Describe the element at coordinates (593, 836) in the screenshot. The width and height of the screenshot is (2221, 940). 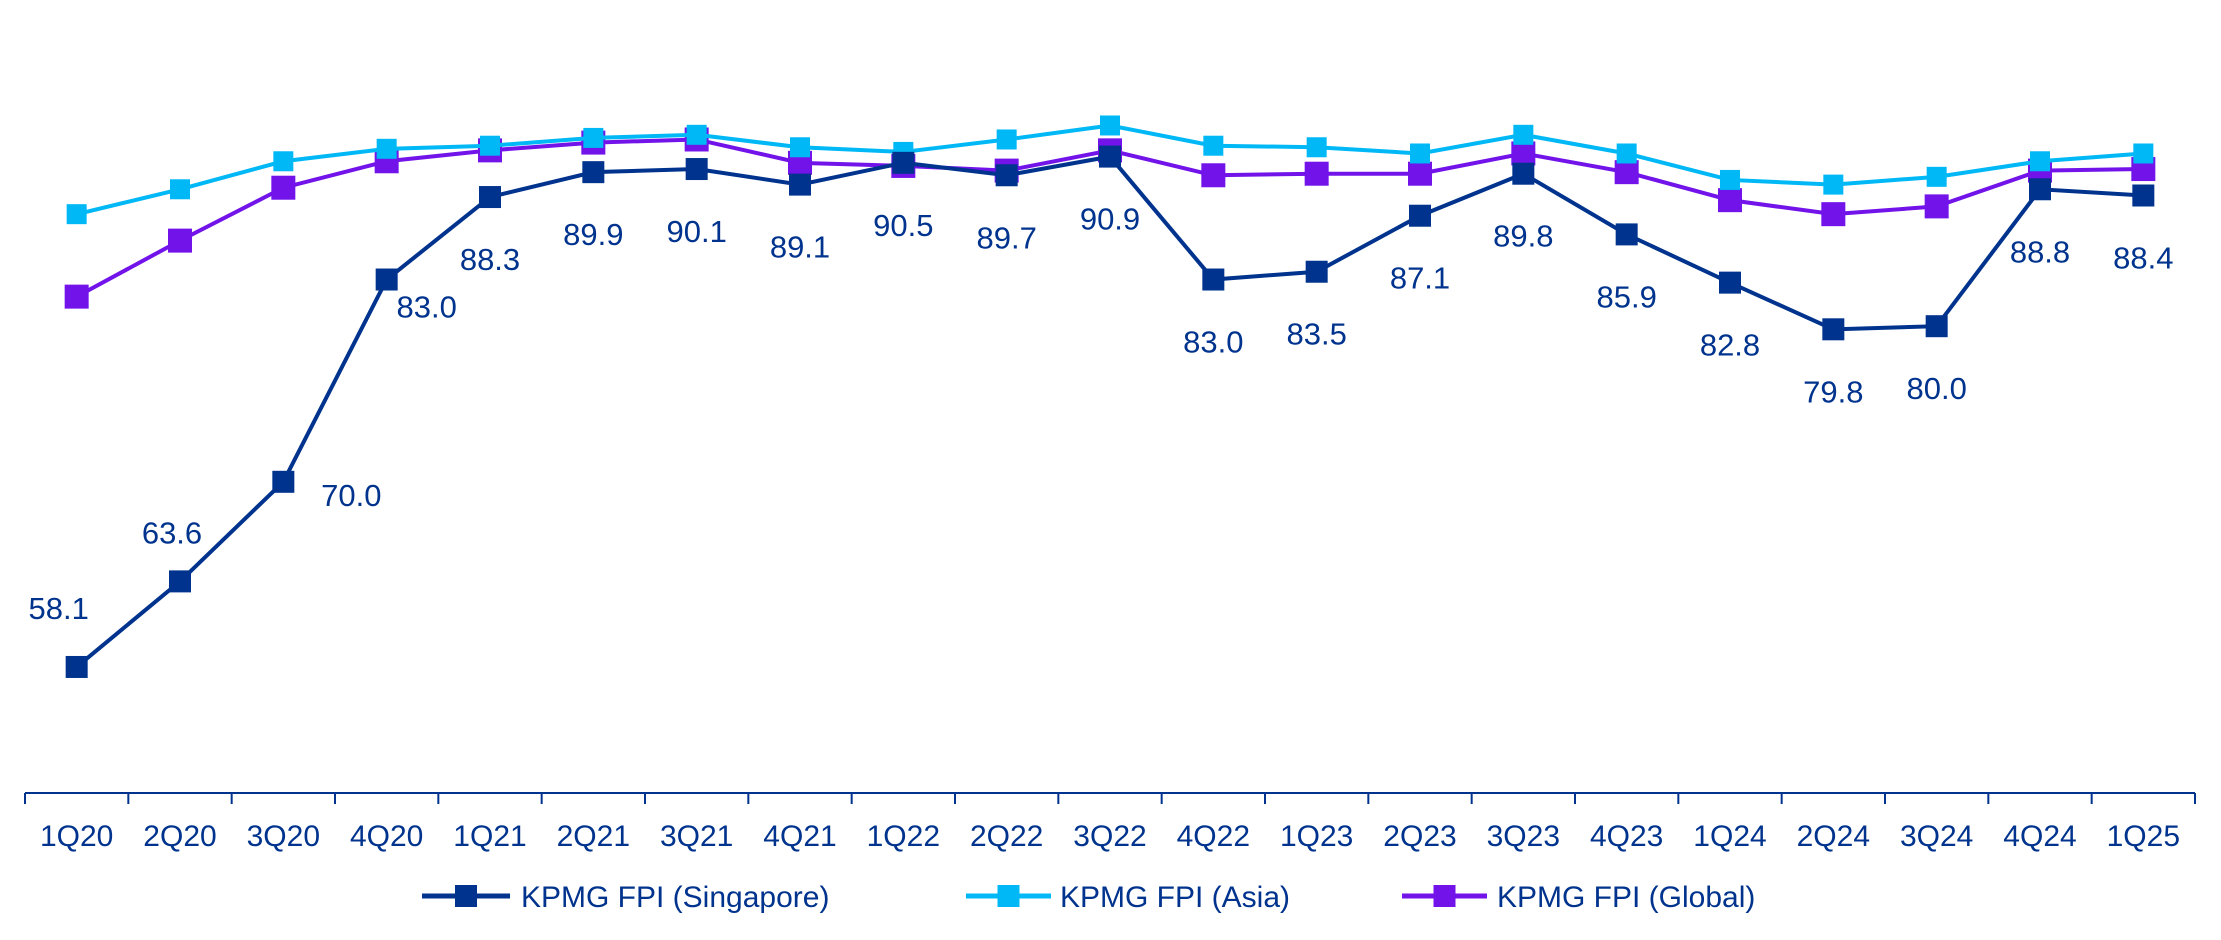
I see `x-tick-label: 2Q21` at that location.